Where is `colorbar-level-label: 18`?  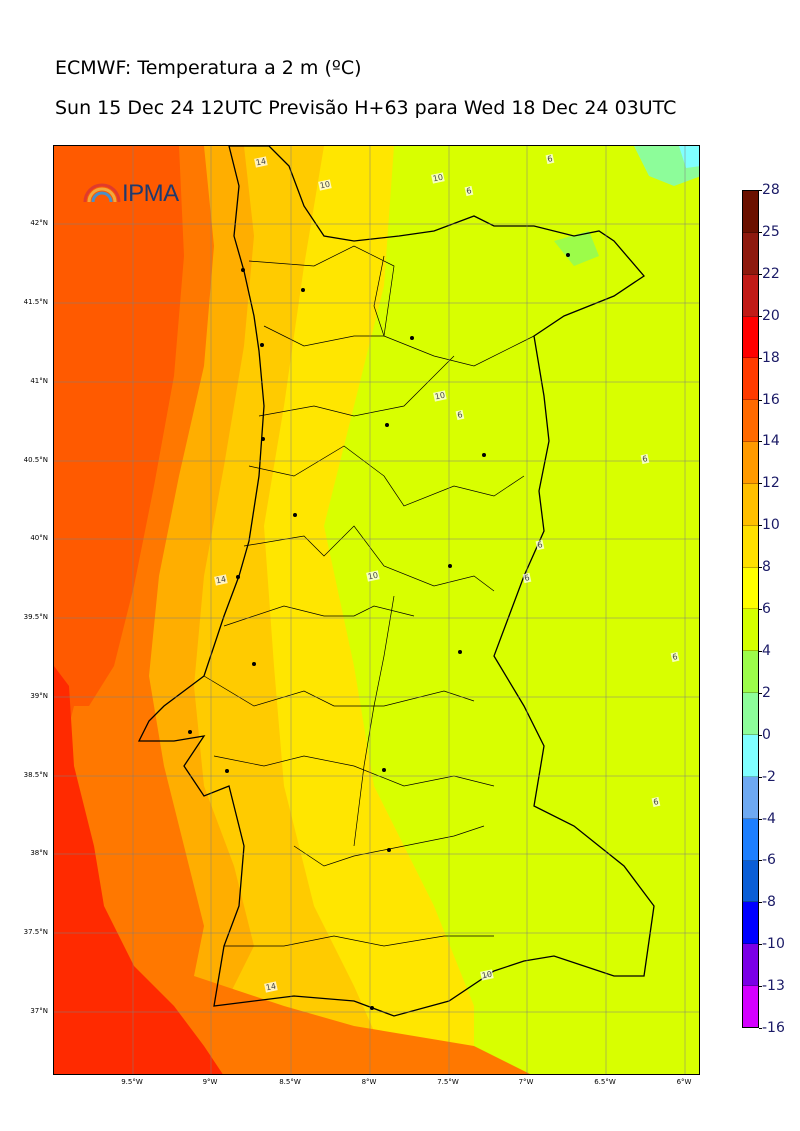
colorbar-level-label: 18 is located at coordinates (771, 357).